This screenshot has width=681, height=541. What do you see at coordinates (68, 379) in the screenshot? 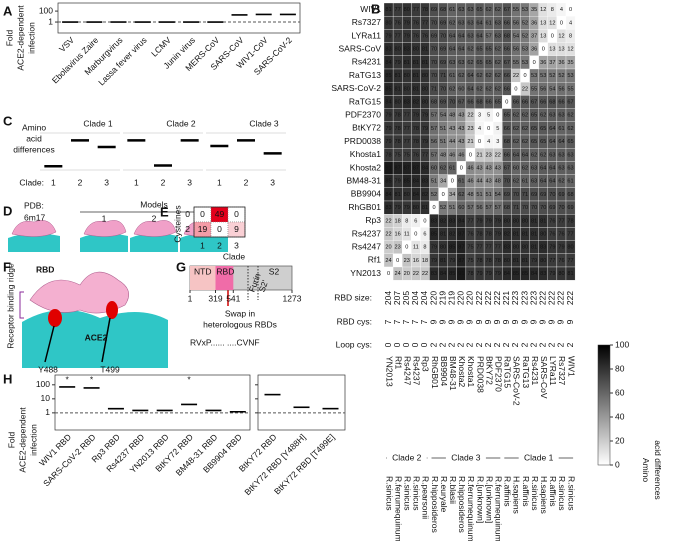
I see `significance-mark: *` at bounding box center [68, 379].